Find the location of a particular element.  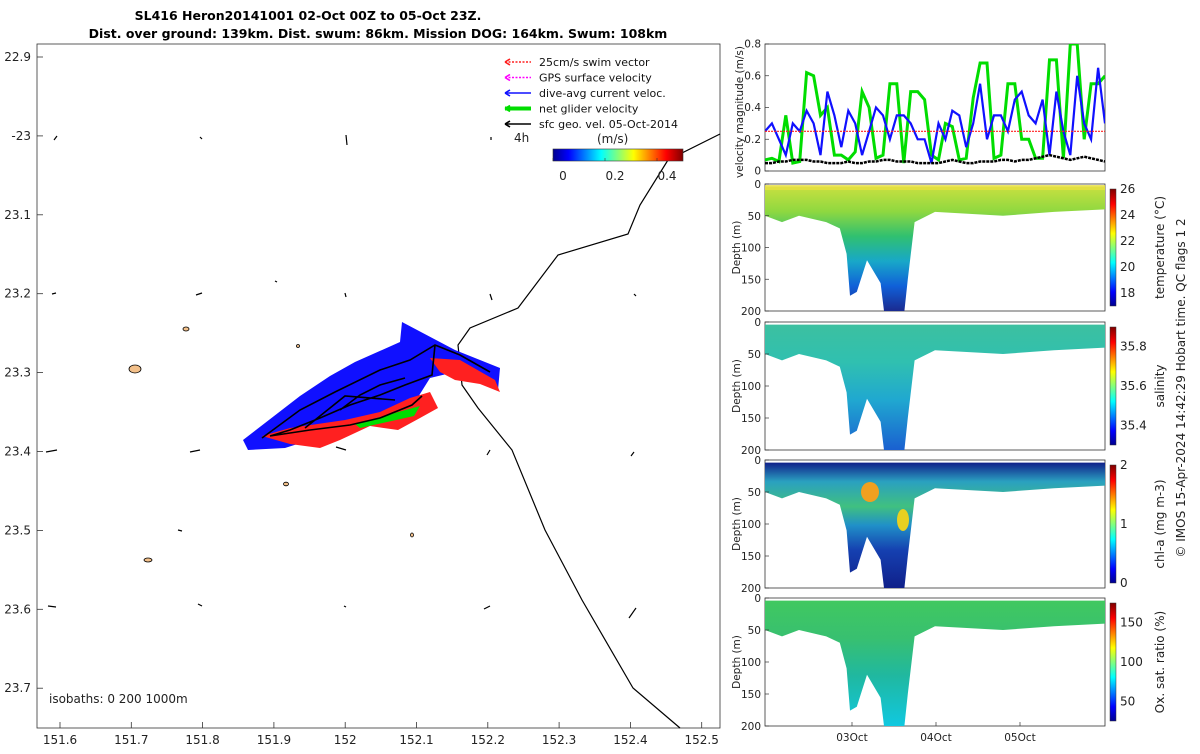

legend-label: GPS surface velocity is located at coordinates (595, 78).